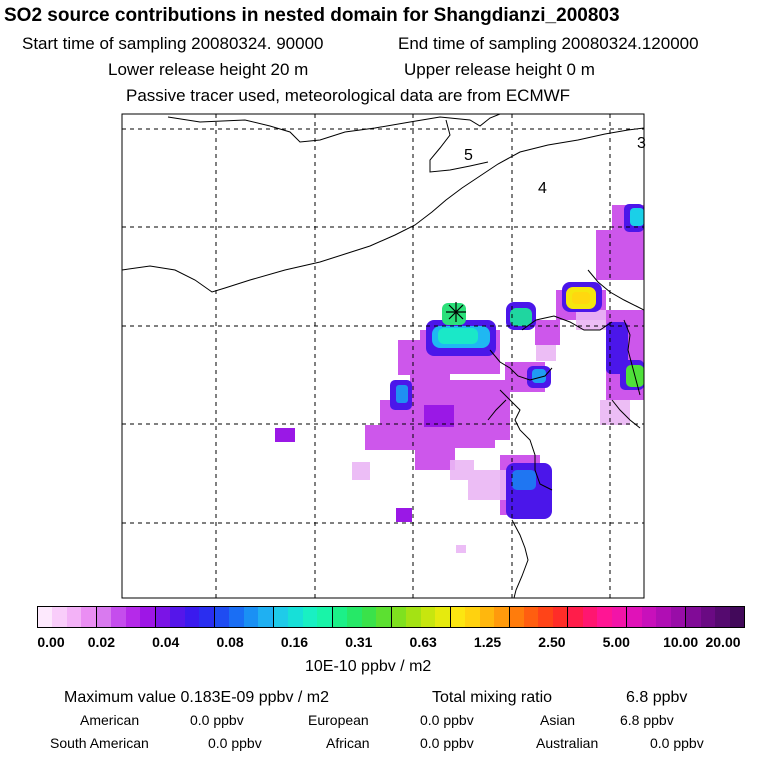  I want to click on total-mixing-ratio-value: 6.8 ppbv, so click(657, 697).